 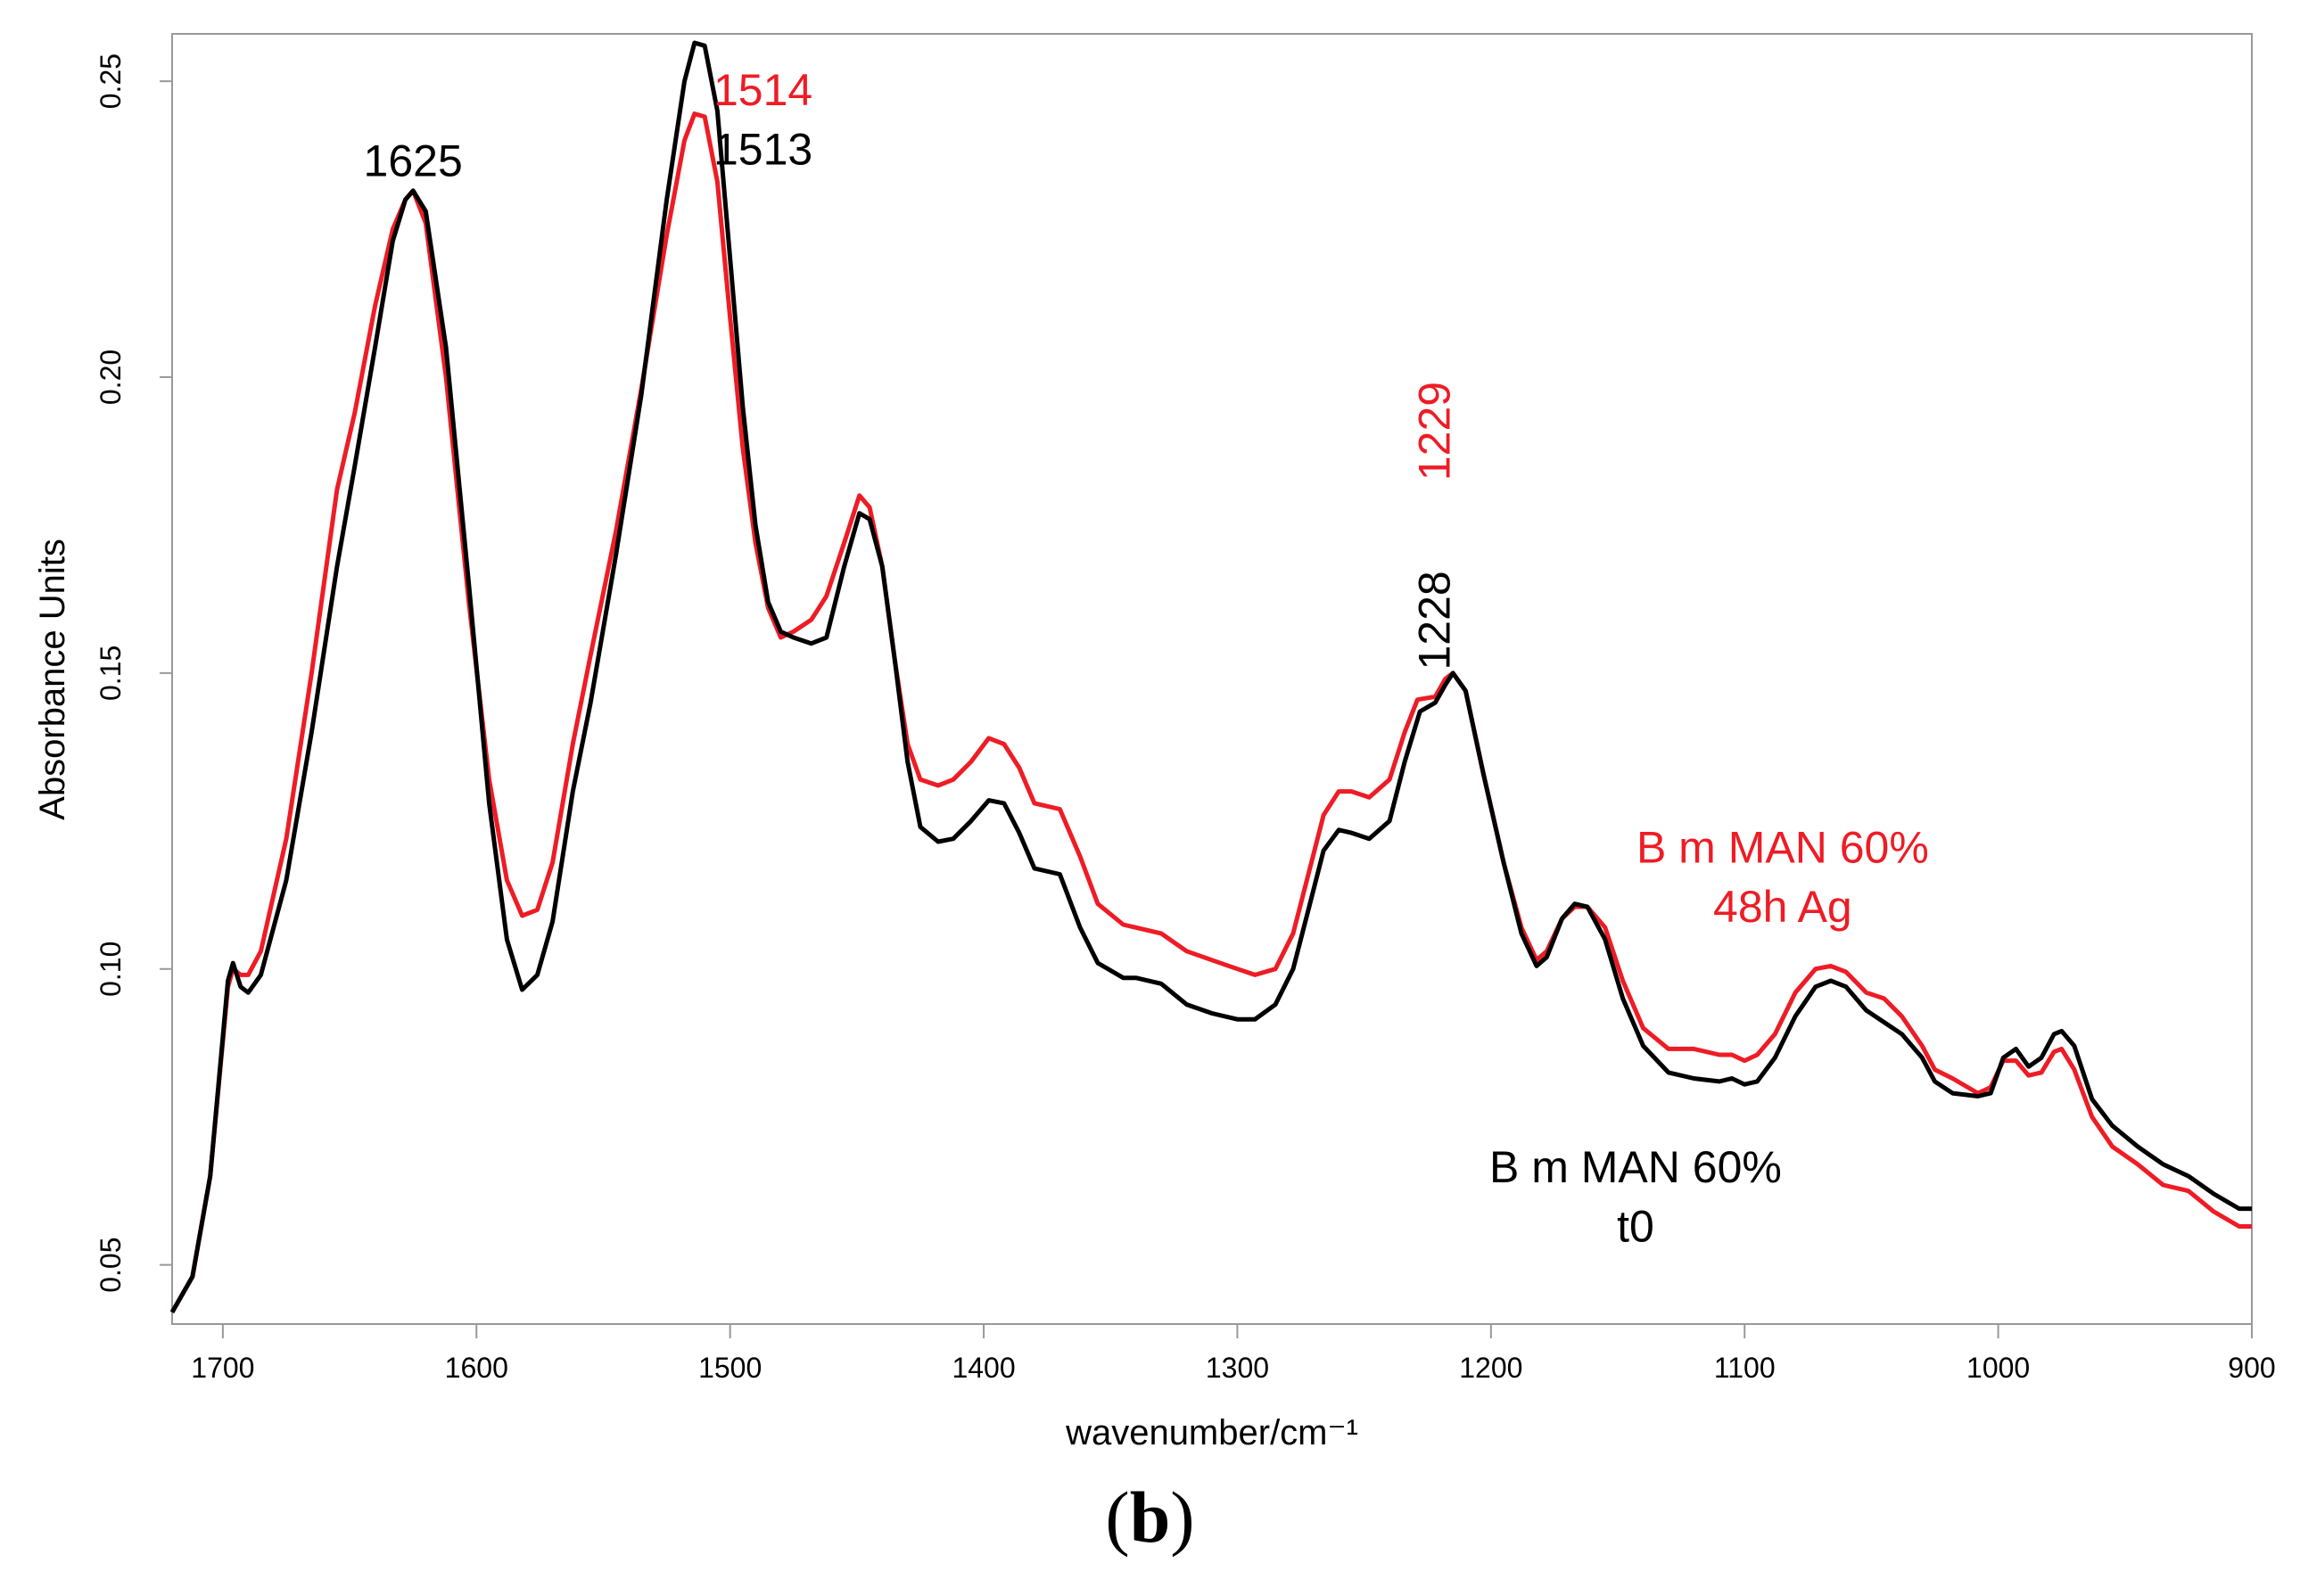 I want to click on y-tick-label: 0.10, so click(x=111, y=969).